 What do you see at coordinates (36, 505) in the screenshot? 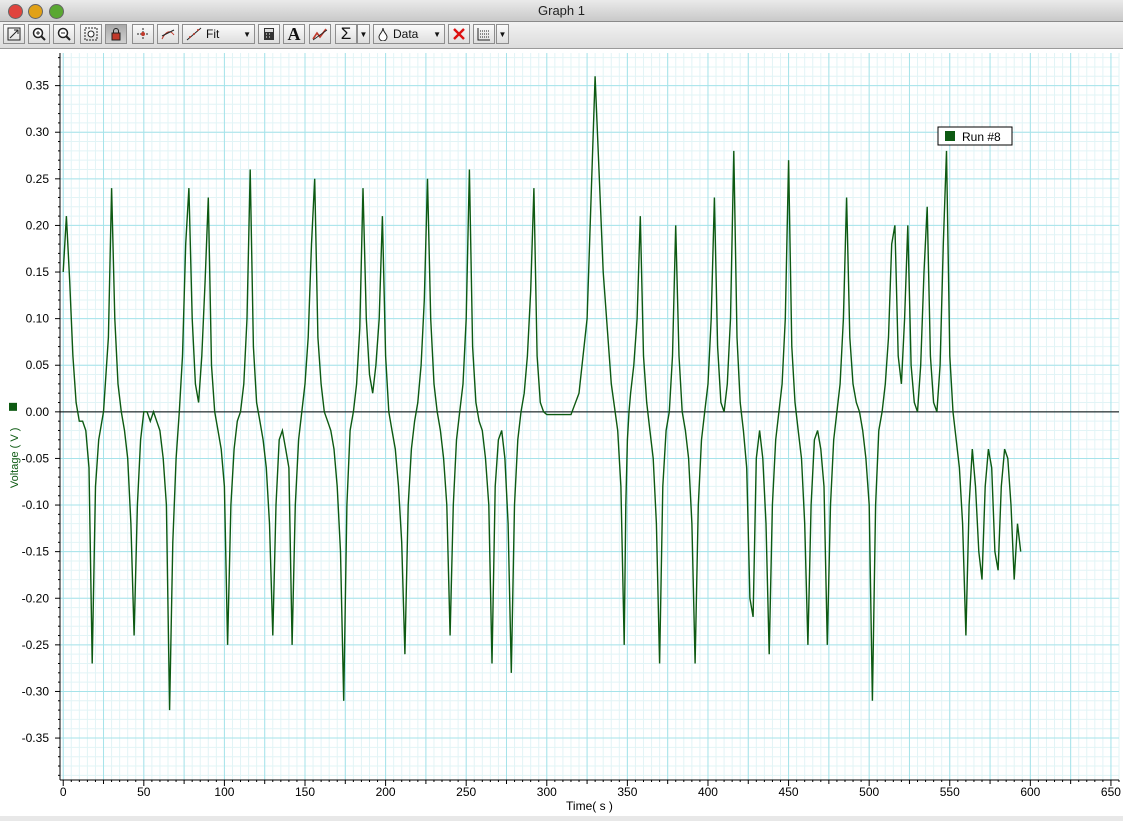
I see `y-tick-label: -0.10` at bounding box center [36, 505].